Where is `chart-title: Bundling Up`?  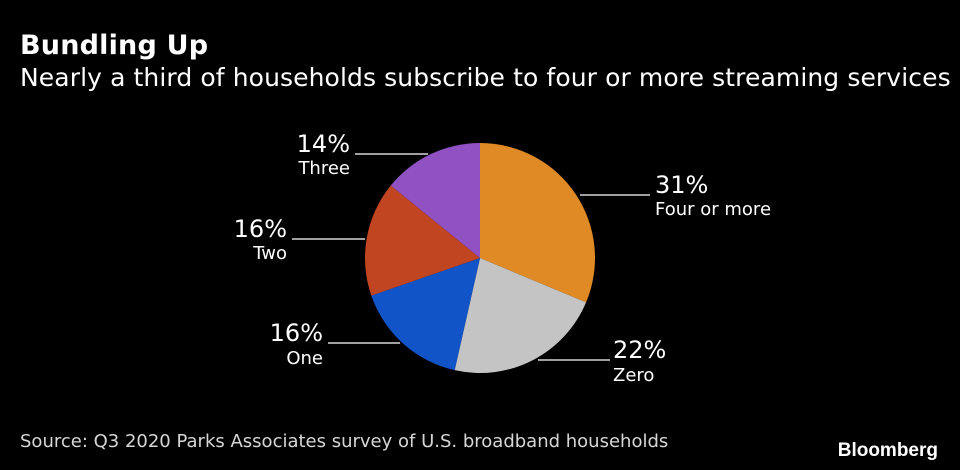 chart-title: Bundling Up is located at coordinates (114, 45).